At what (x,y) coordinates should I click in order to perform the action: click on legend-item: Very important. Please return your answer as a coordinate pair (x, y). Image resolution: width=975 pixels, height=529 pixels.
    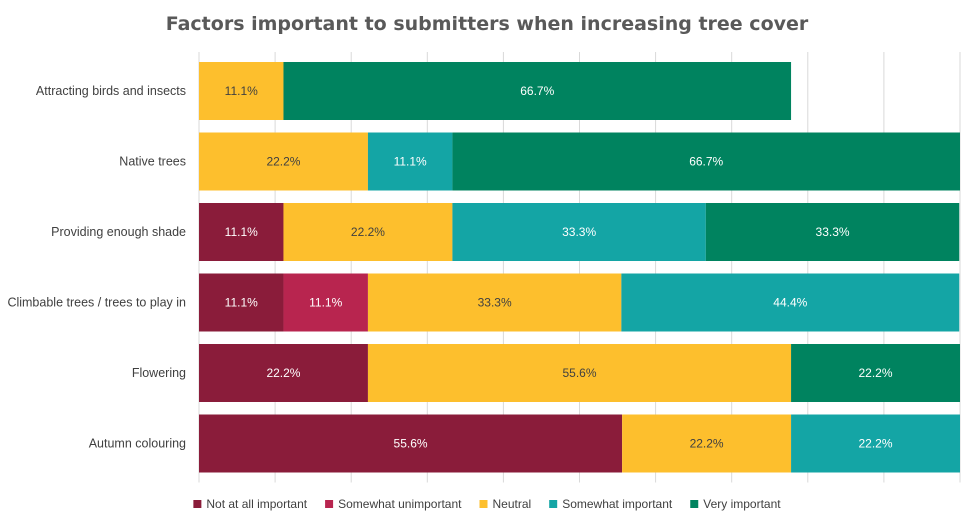
    Looking at the image, I should click on (735, 504).